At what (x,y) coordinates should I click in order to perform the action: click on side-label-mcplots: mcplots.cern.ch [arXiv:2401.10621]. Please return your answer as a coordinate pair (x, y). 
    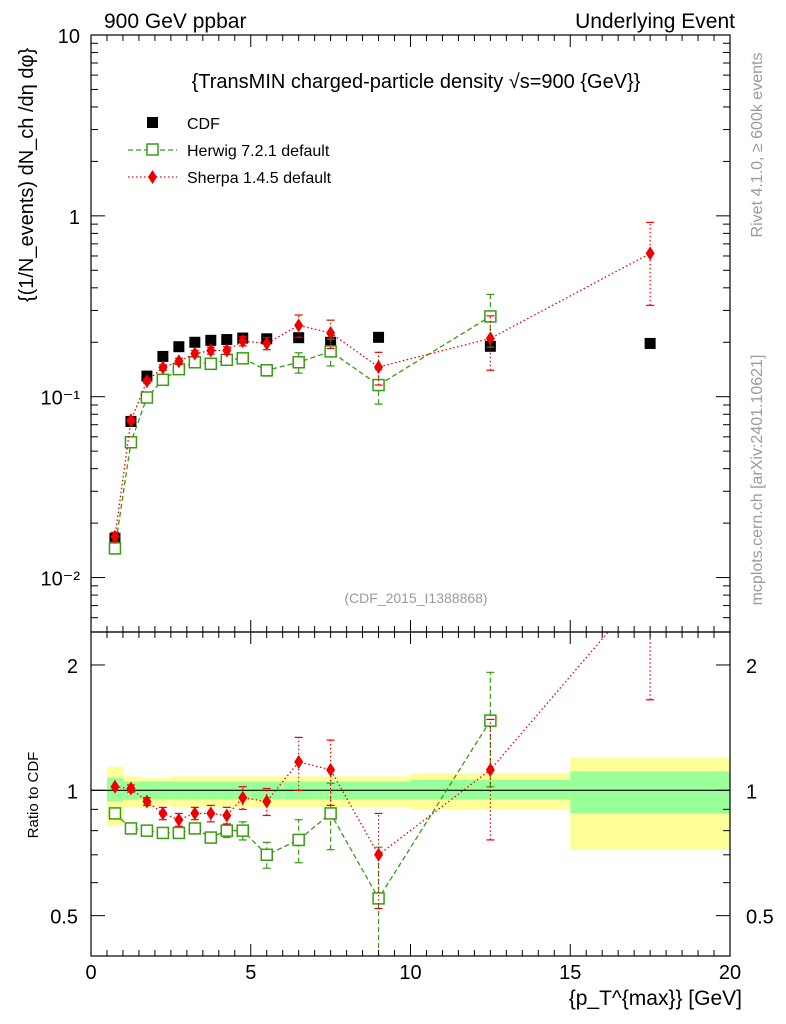
    Looking at the image, I should click on (757, 480).